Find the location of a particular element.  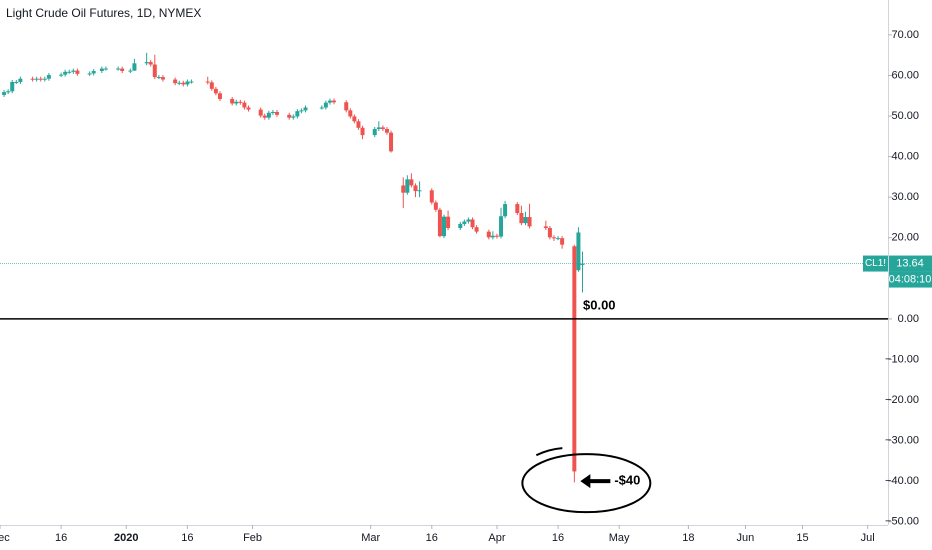

annotation-arrowhead is located at coordinates (585, 481).